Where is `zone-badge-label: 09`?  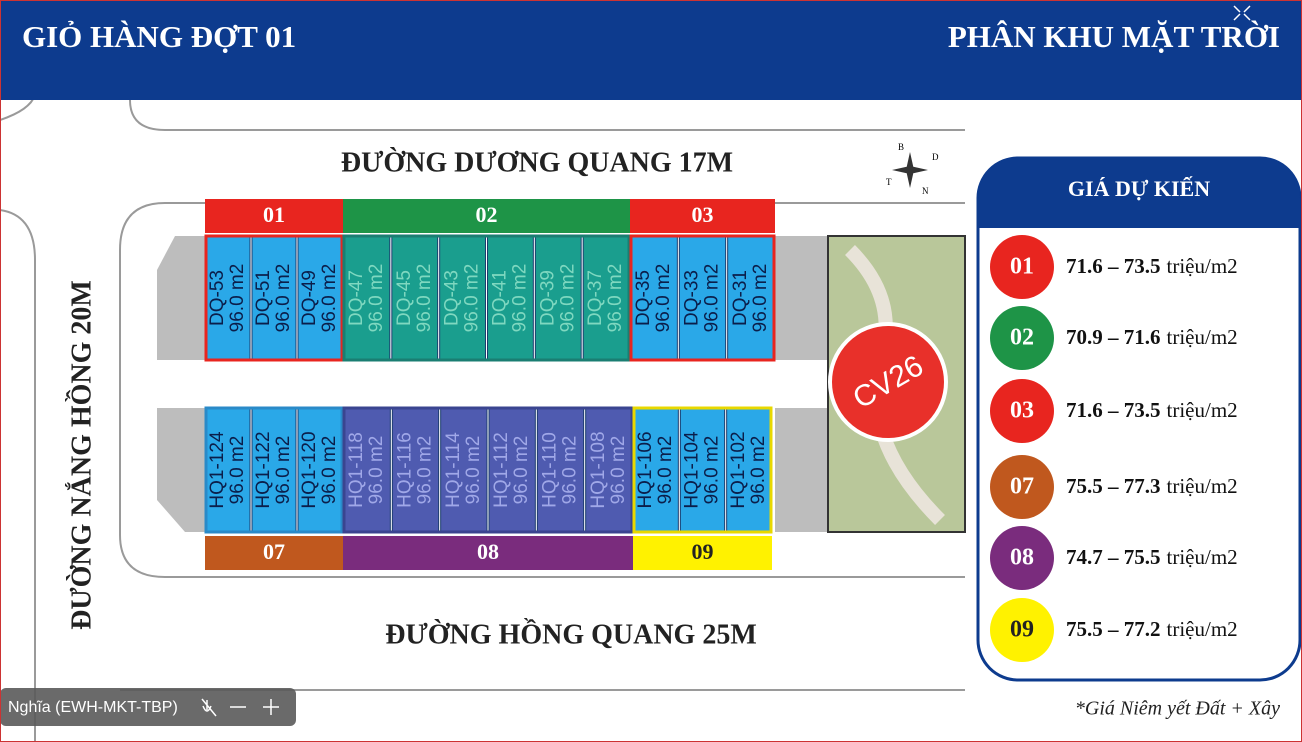 zone-badge-label: 09 is located at coordinates (1022, 630).